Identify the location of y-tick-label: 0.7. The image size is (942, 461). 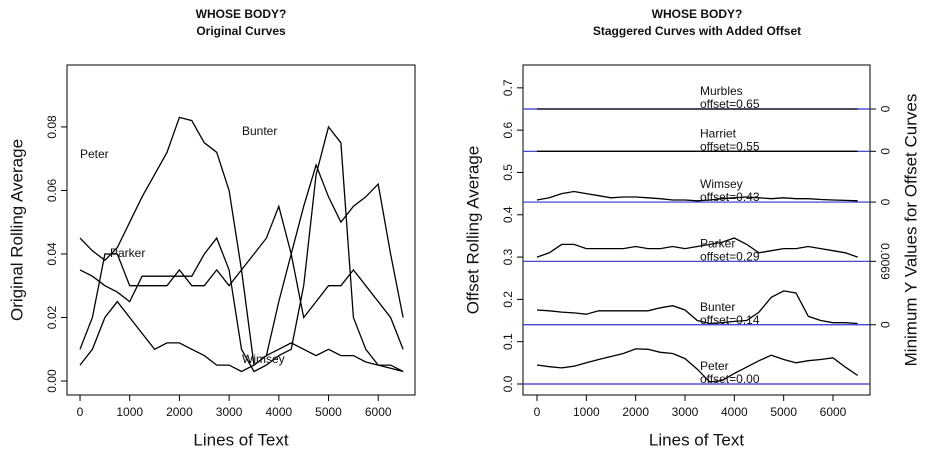
(508, 87).